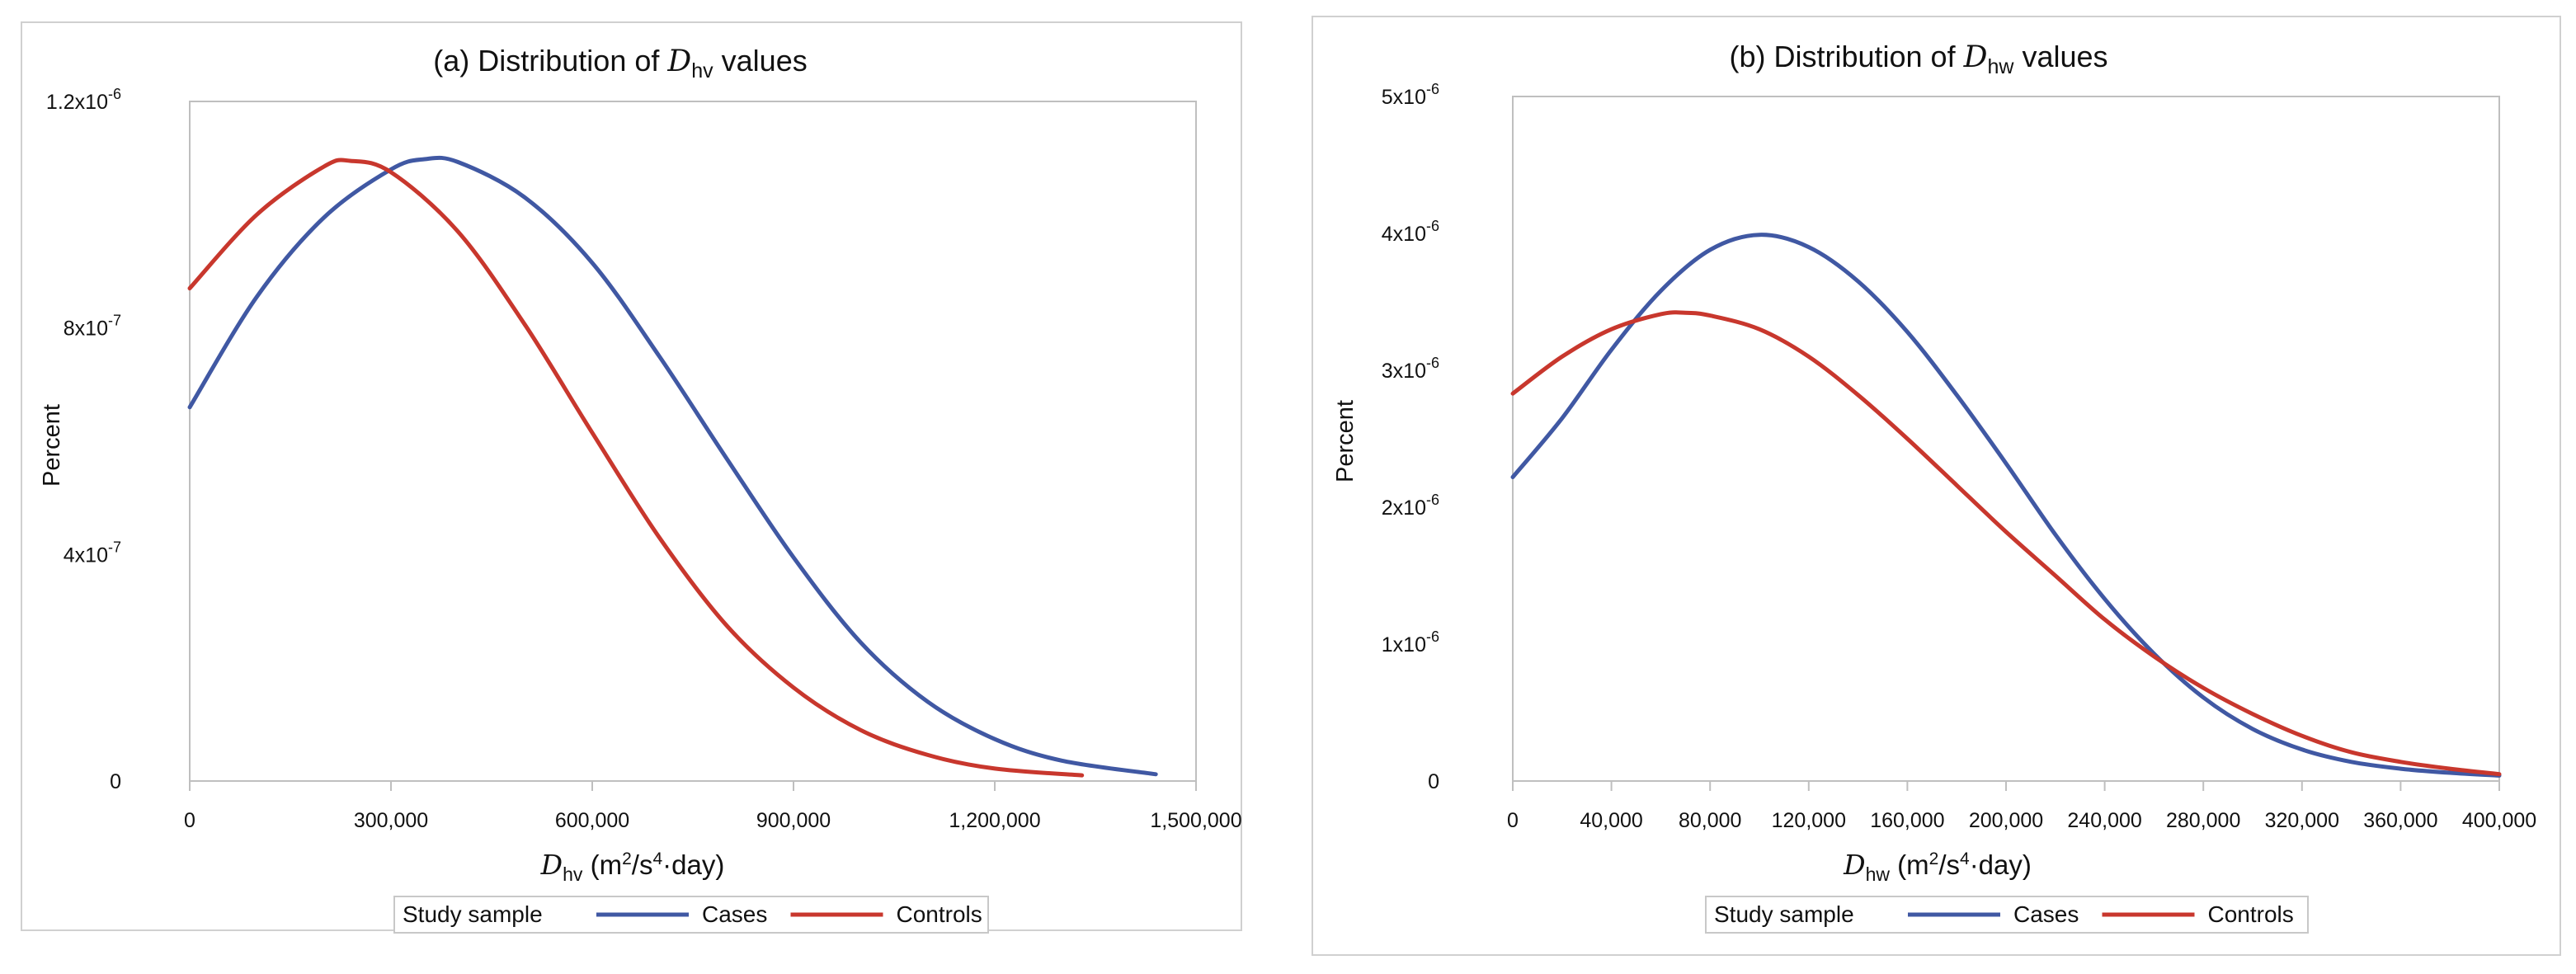  I want to click on x-tick-label: 40,000, so click(1611, 820).